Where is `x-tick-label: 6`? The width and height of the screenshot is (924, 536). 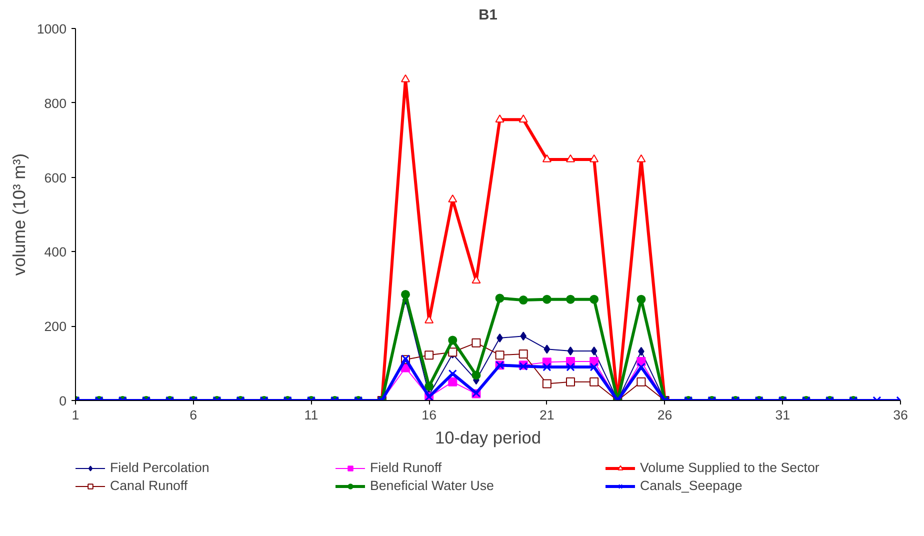 x-tick-label: 6 is located at coordinates (194, 415).